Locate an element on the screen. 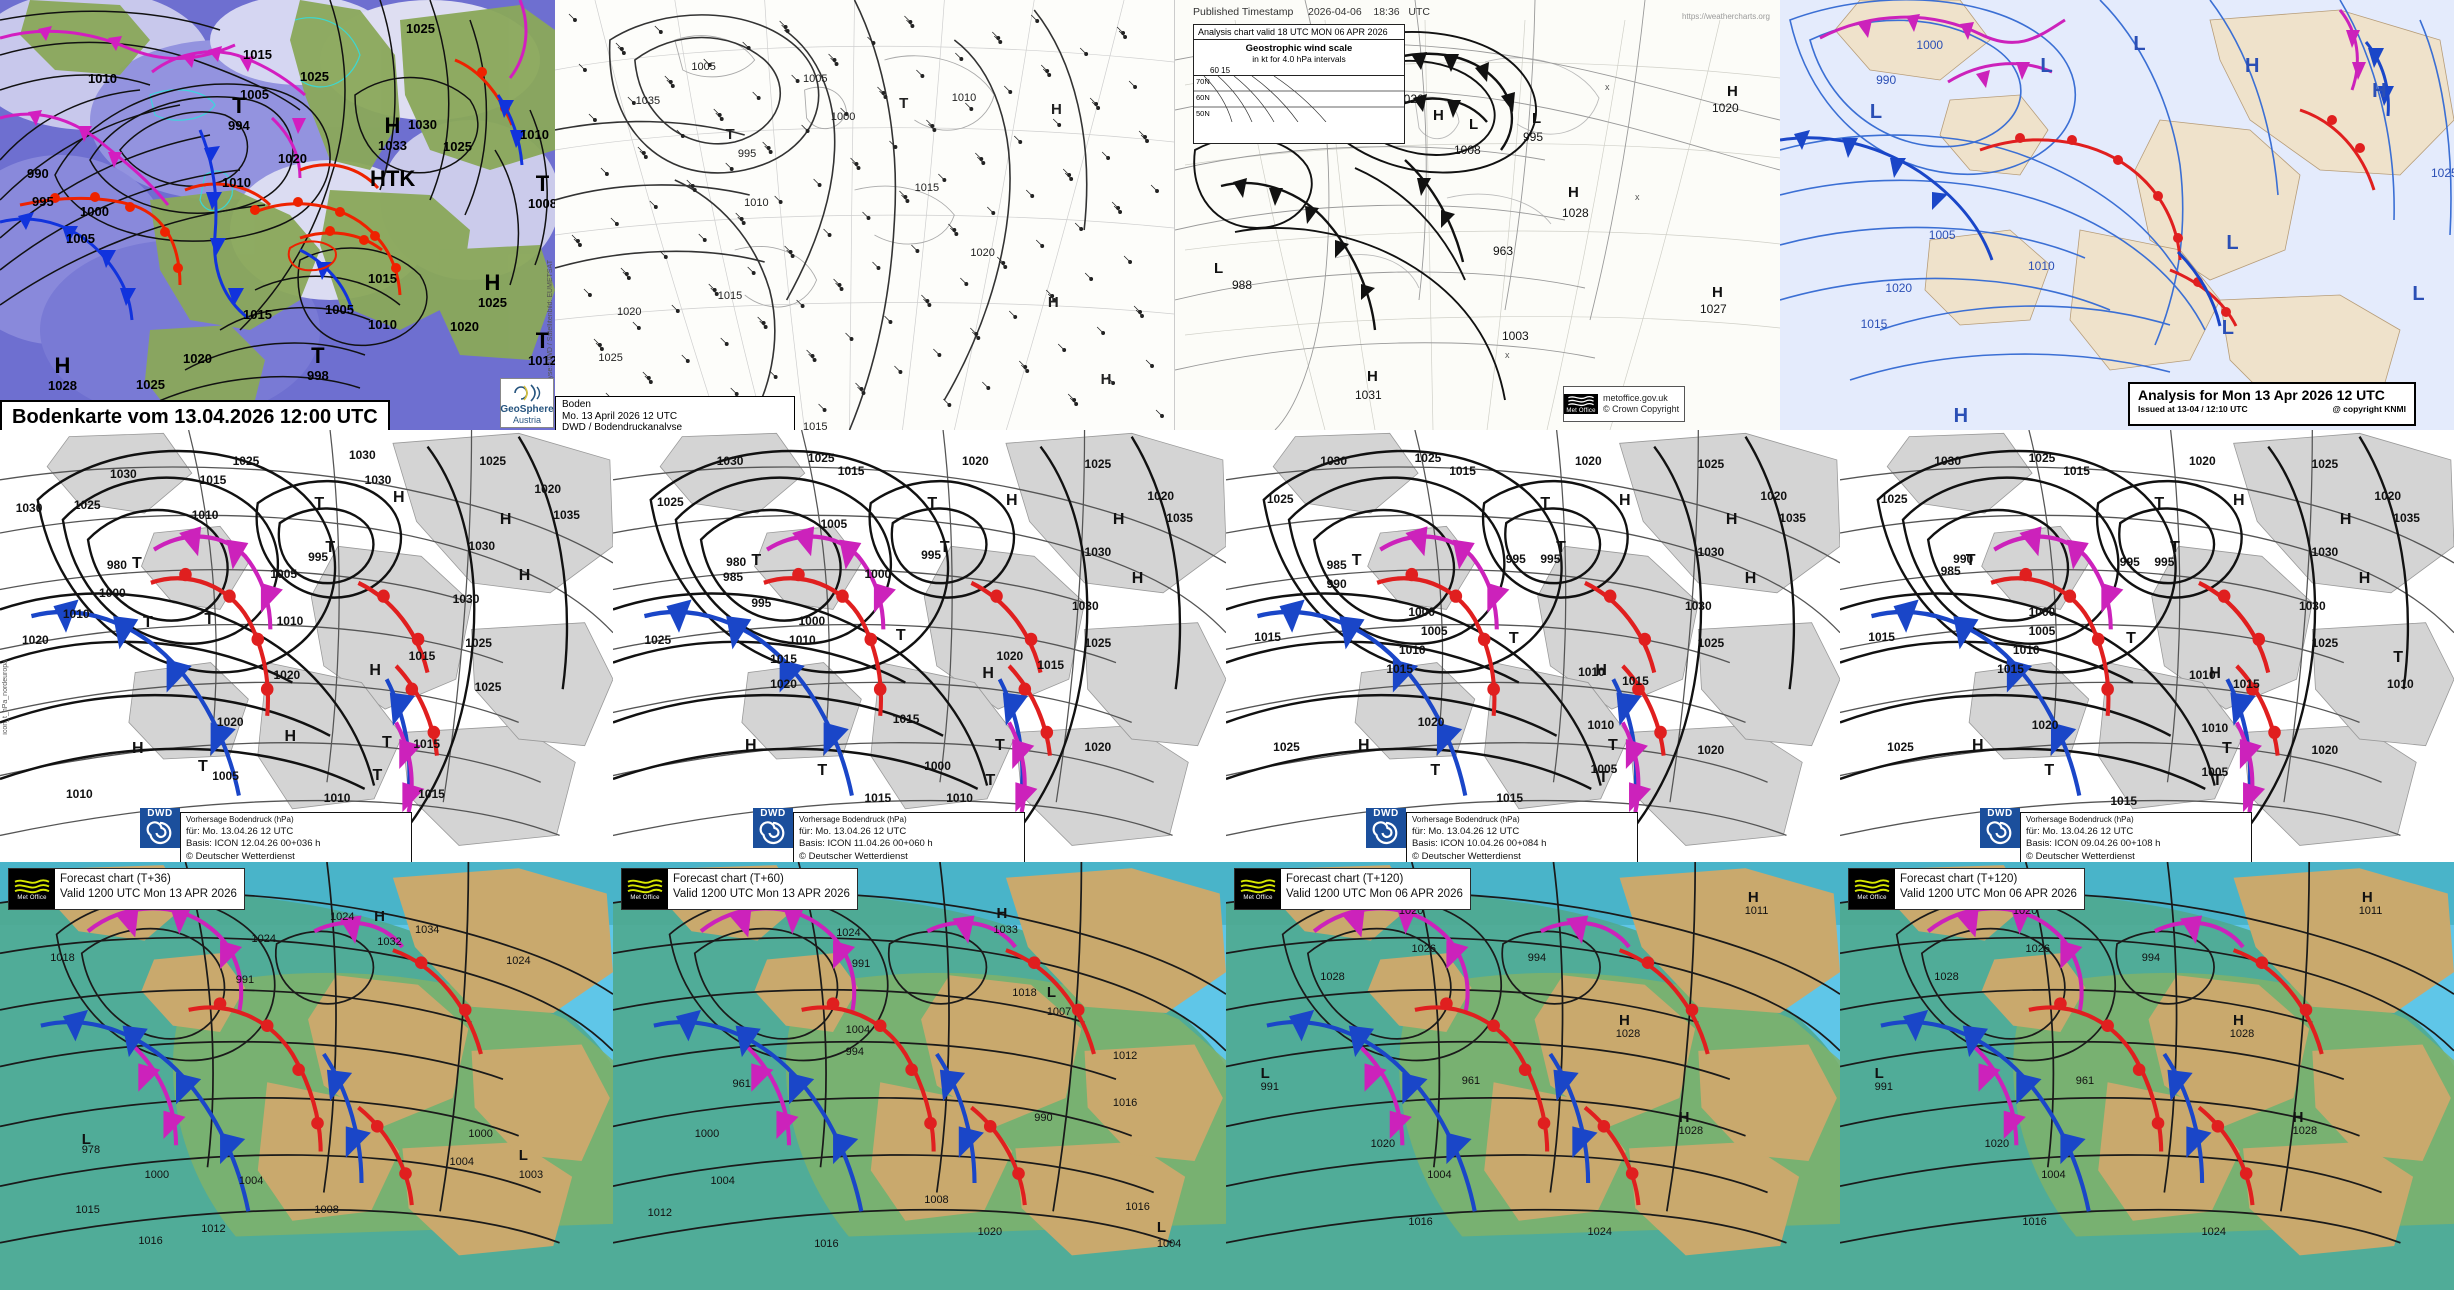 The width and height of the screenshot is (2454, 1290). wind-scale-numbers: 60 15 is located at coordinates (1220, 70).